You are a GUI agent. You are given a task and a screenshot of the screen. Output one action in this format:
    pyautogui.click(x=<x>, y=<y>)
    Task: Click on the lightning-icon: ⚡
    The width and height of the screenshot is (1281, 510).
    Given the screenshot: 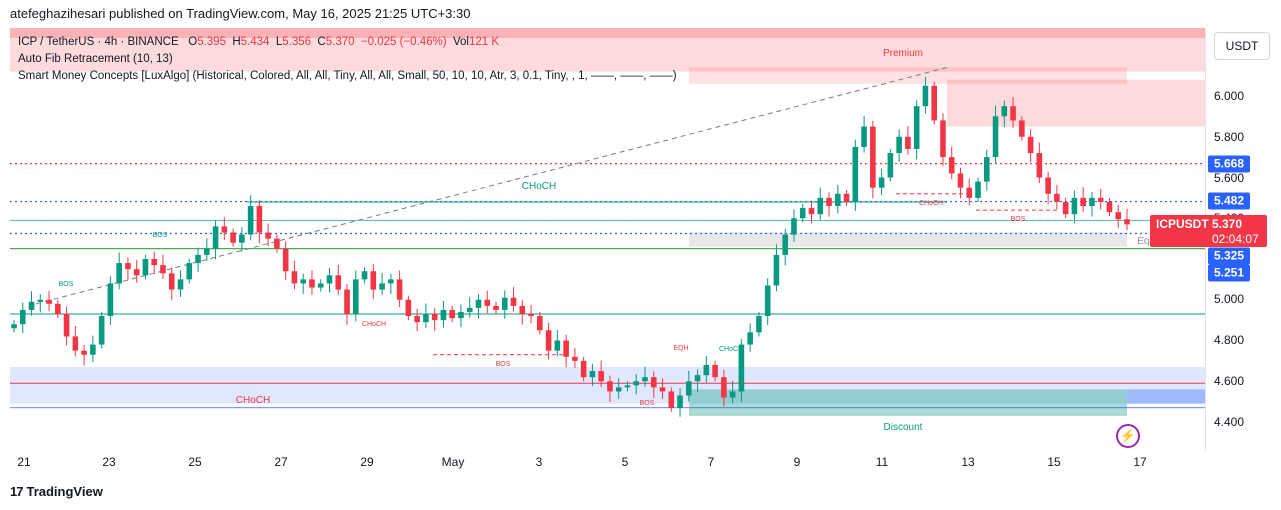 What is the action you would take?
    pyautogui.click(x=1128, y=436)
    